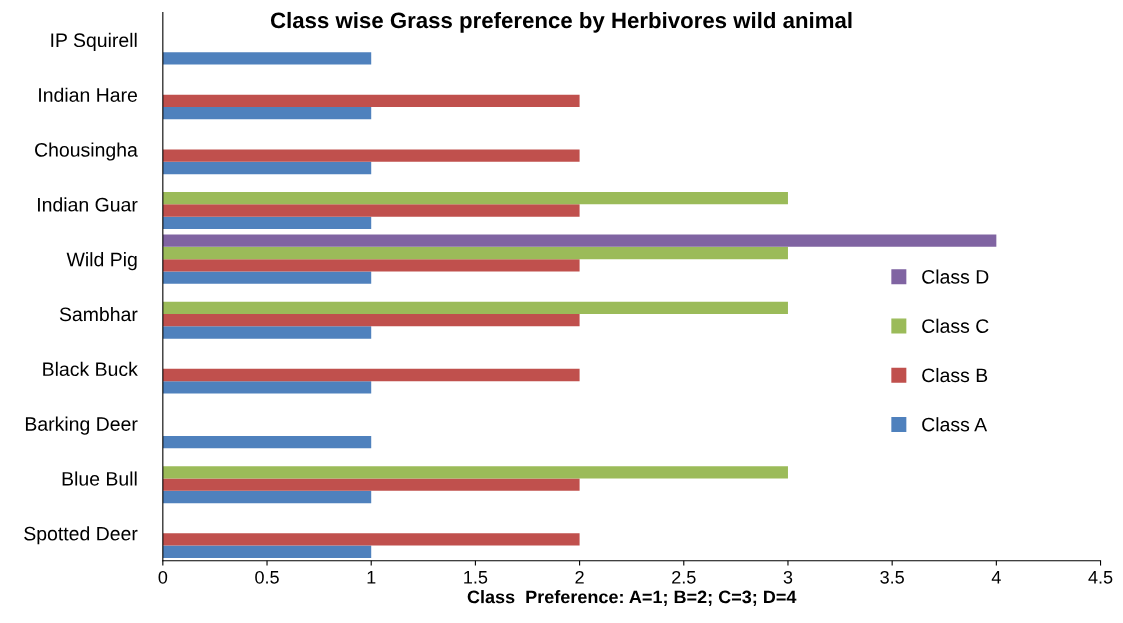 Image resolution: width=1123 pixels, height=623 pixels. What do you see at coordinates (561, 22) in the screenshot?
I see `chart-title: Class wise Grass preference by Herbivores wild animal` at bounding box center [561, 22].